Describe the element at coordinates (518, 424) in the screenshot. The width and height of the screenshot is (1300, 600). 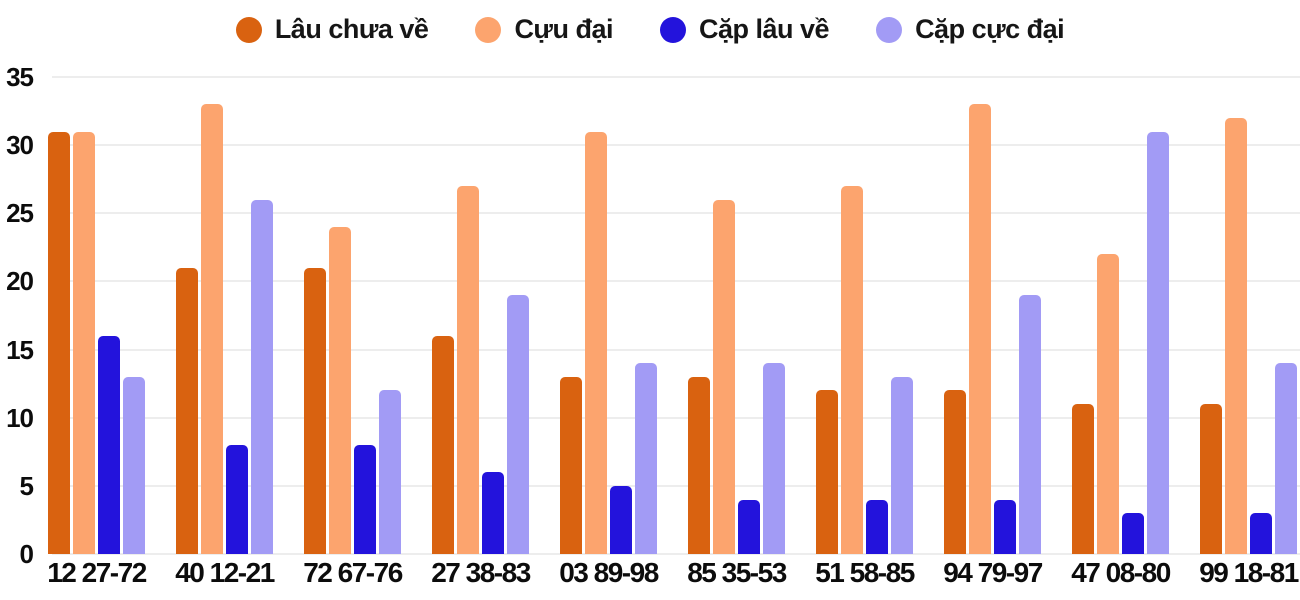
I see `bar-Cặp-cực-đại-27-38-83` at that location.